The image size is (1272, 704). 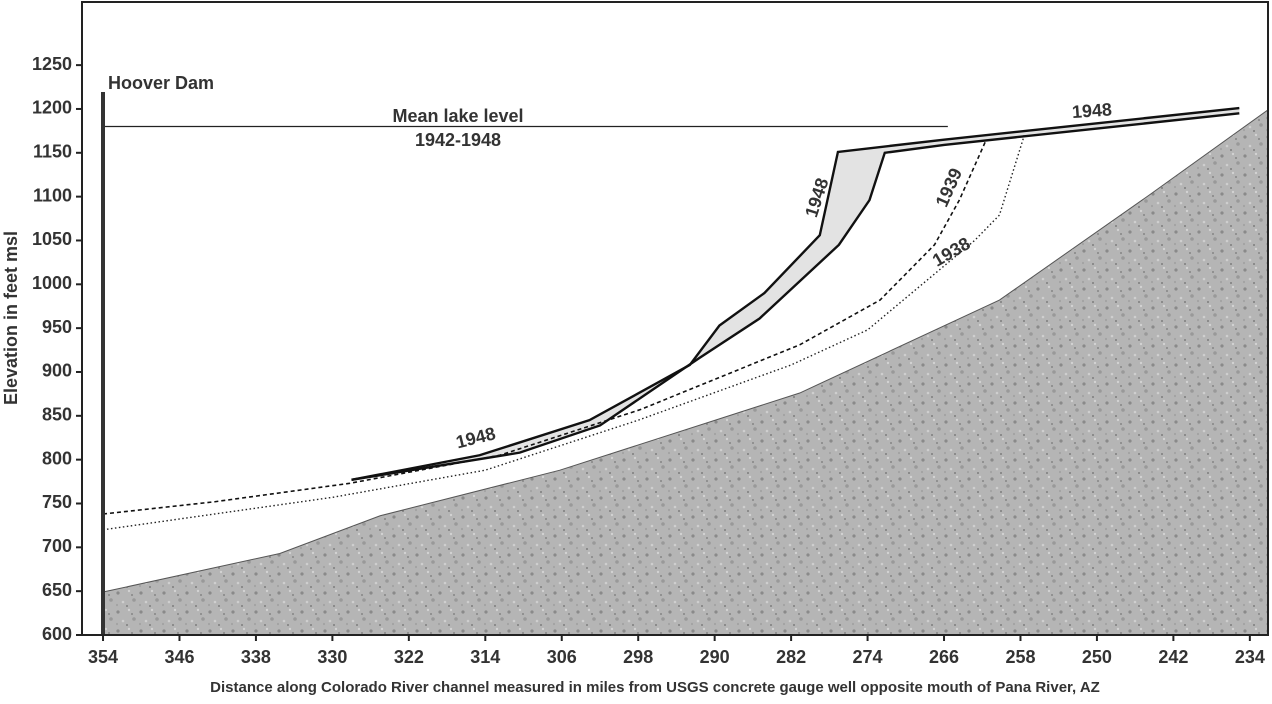 I want to click on x-tick-label: 242, so click(x=1173, y=657).